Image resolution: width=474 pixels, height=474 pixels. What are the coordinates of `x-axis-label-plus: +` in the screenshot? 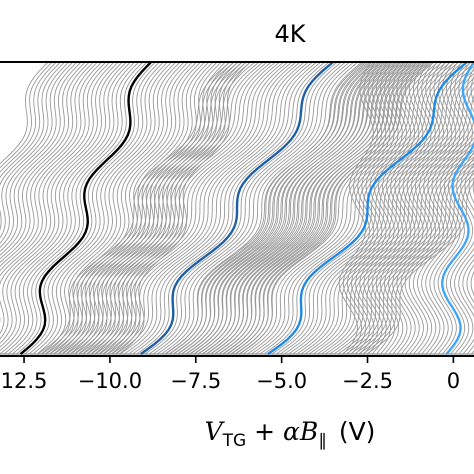 It's located at (264, 431).